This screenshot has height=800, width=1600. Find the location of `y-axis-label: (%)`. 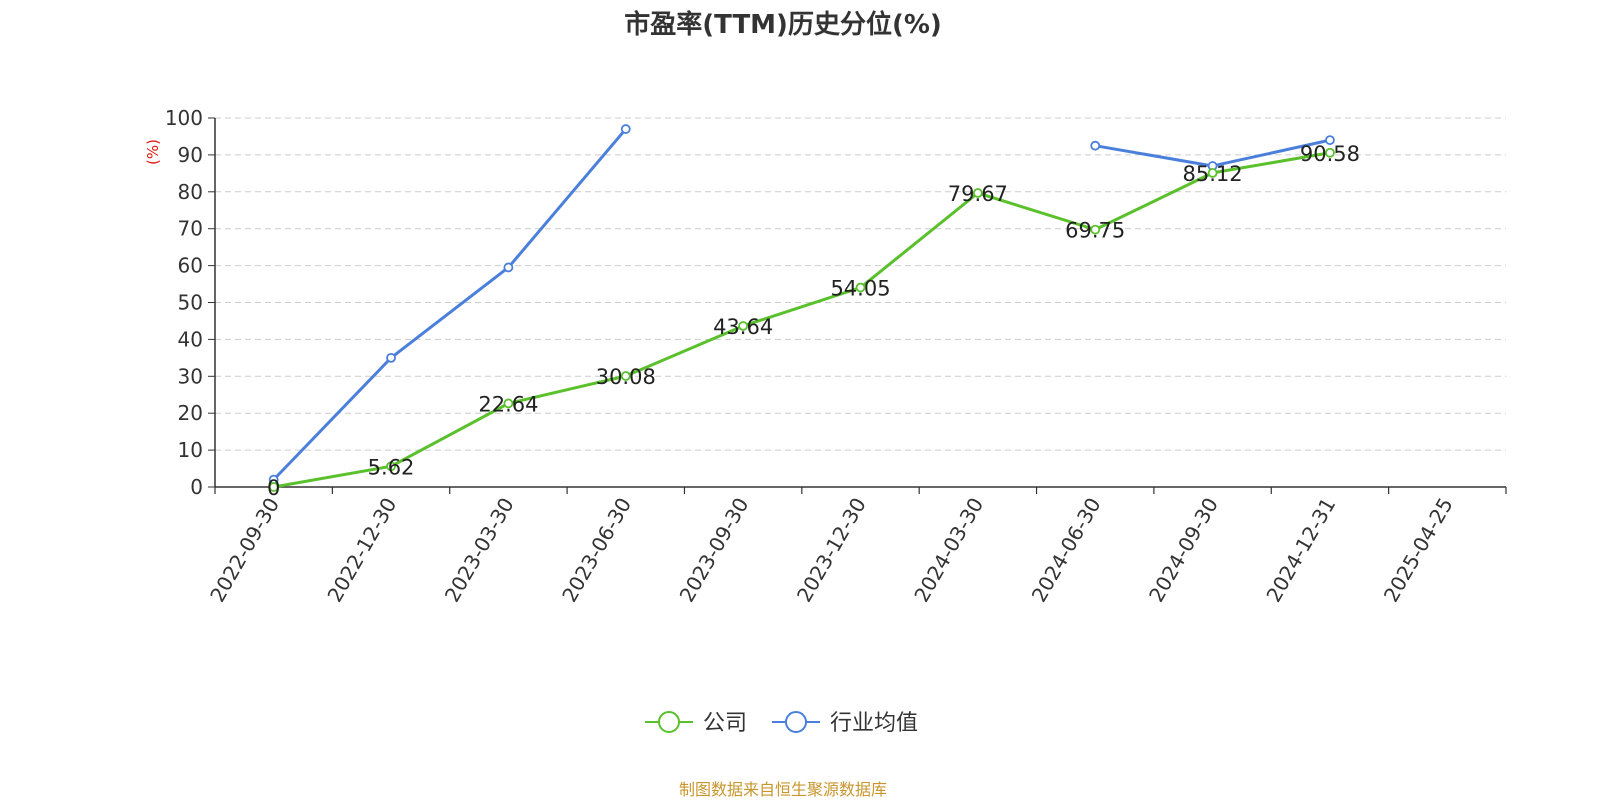

y-axis-label: (%) is located at coordinates (153, 152).